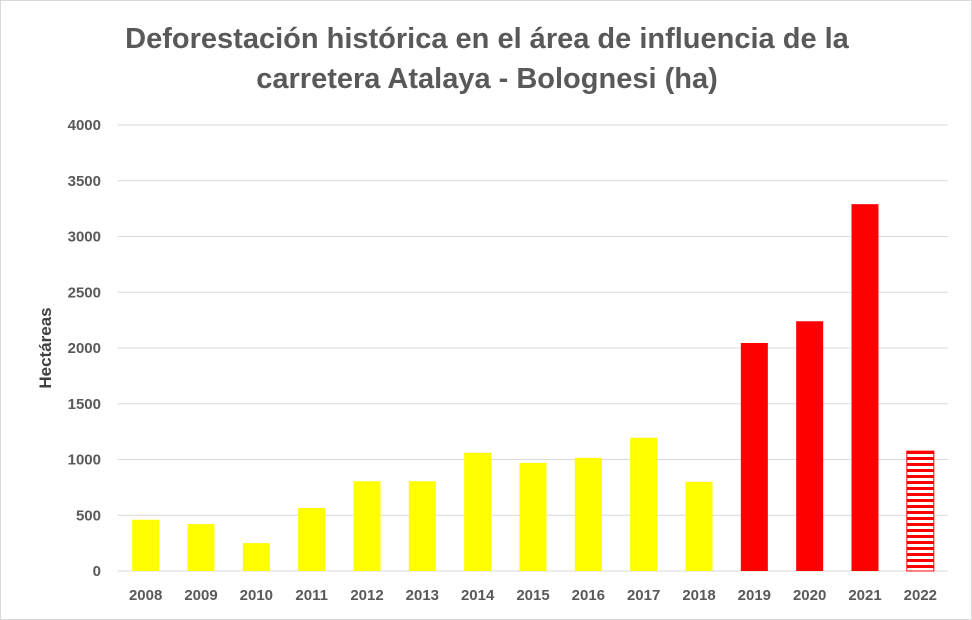  Describe the element at coordinates (487, 79) in the screenshot. I see `chart-title-line2: carretera Atalaya - Bolognesi (ha)` at that location.